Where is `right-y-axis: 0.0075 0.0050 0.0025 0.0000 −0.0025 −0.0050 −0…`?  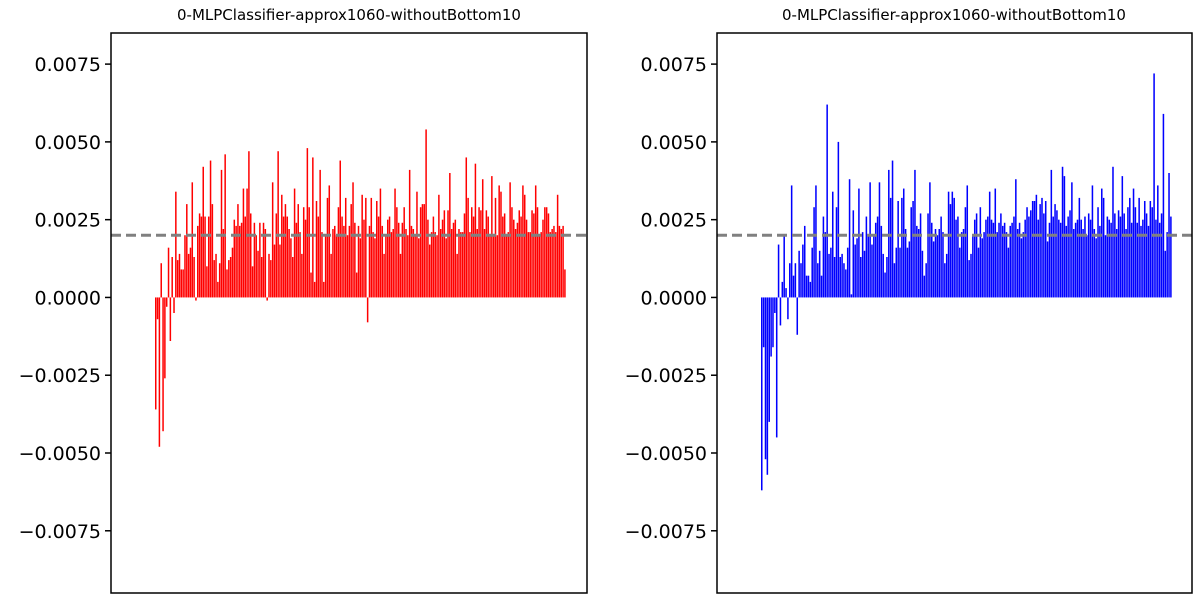
right-y-axis: 0.0075 0.0050 0.0025 0.0000 −0.0025 −0.0050 −0… is located at coordinates (671, 298).